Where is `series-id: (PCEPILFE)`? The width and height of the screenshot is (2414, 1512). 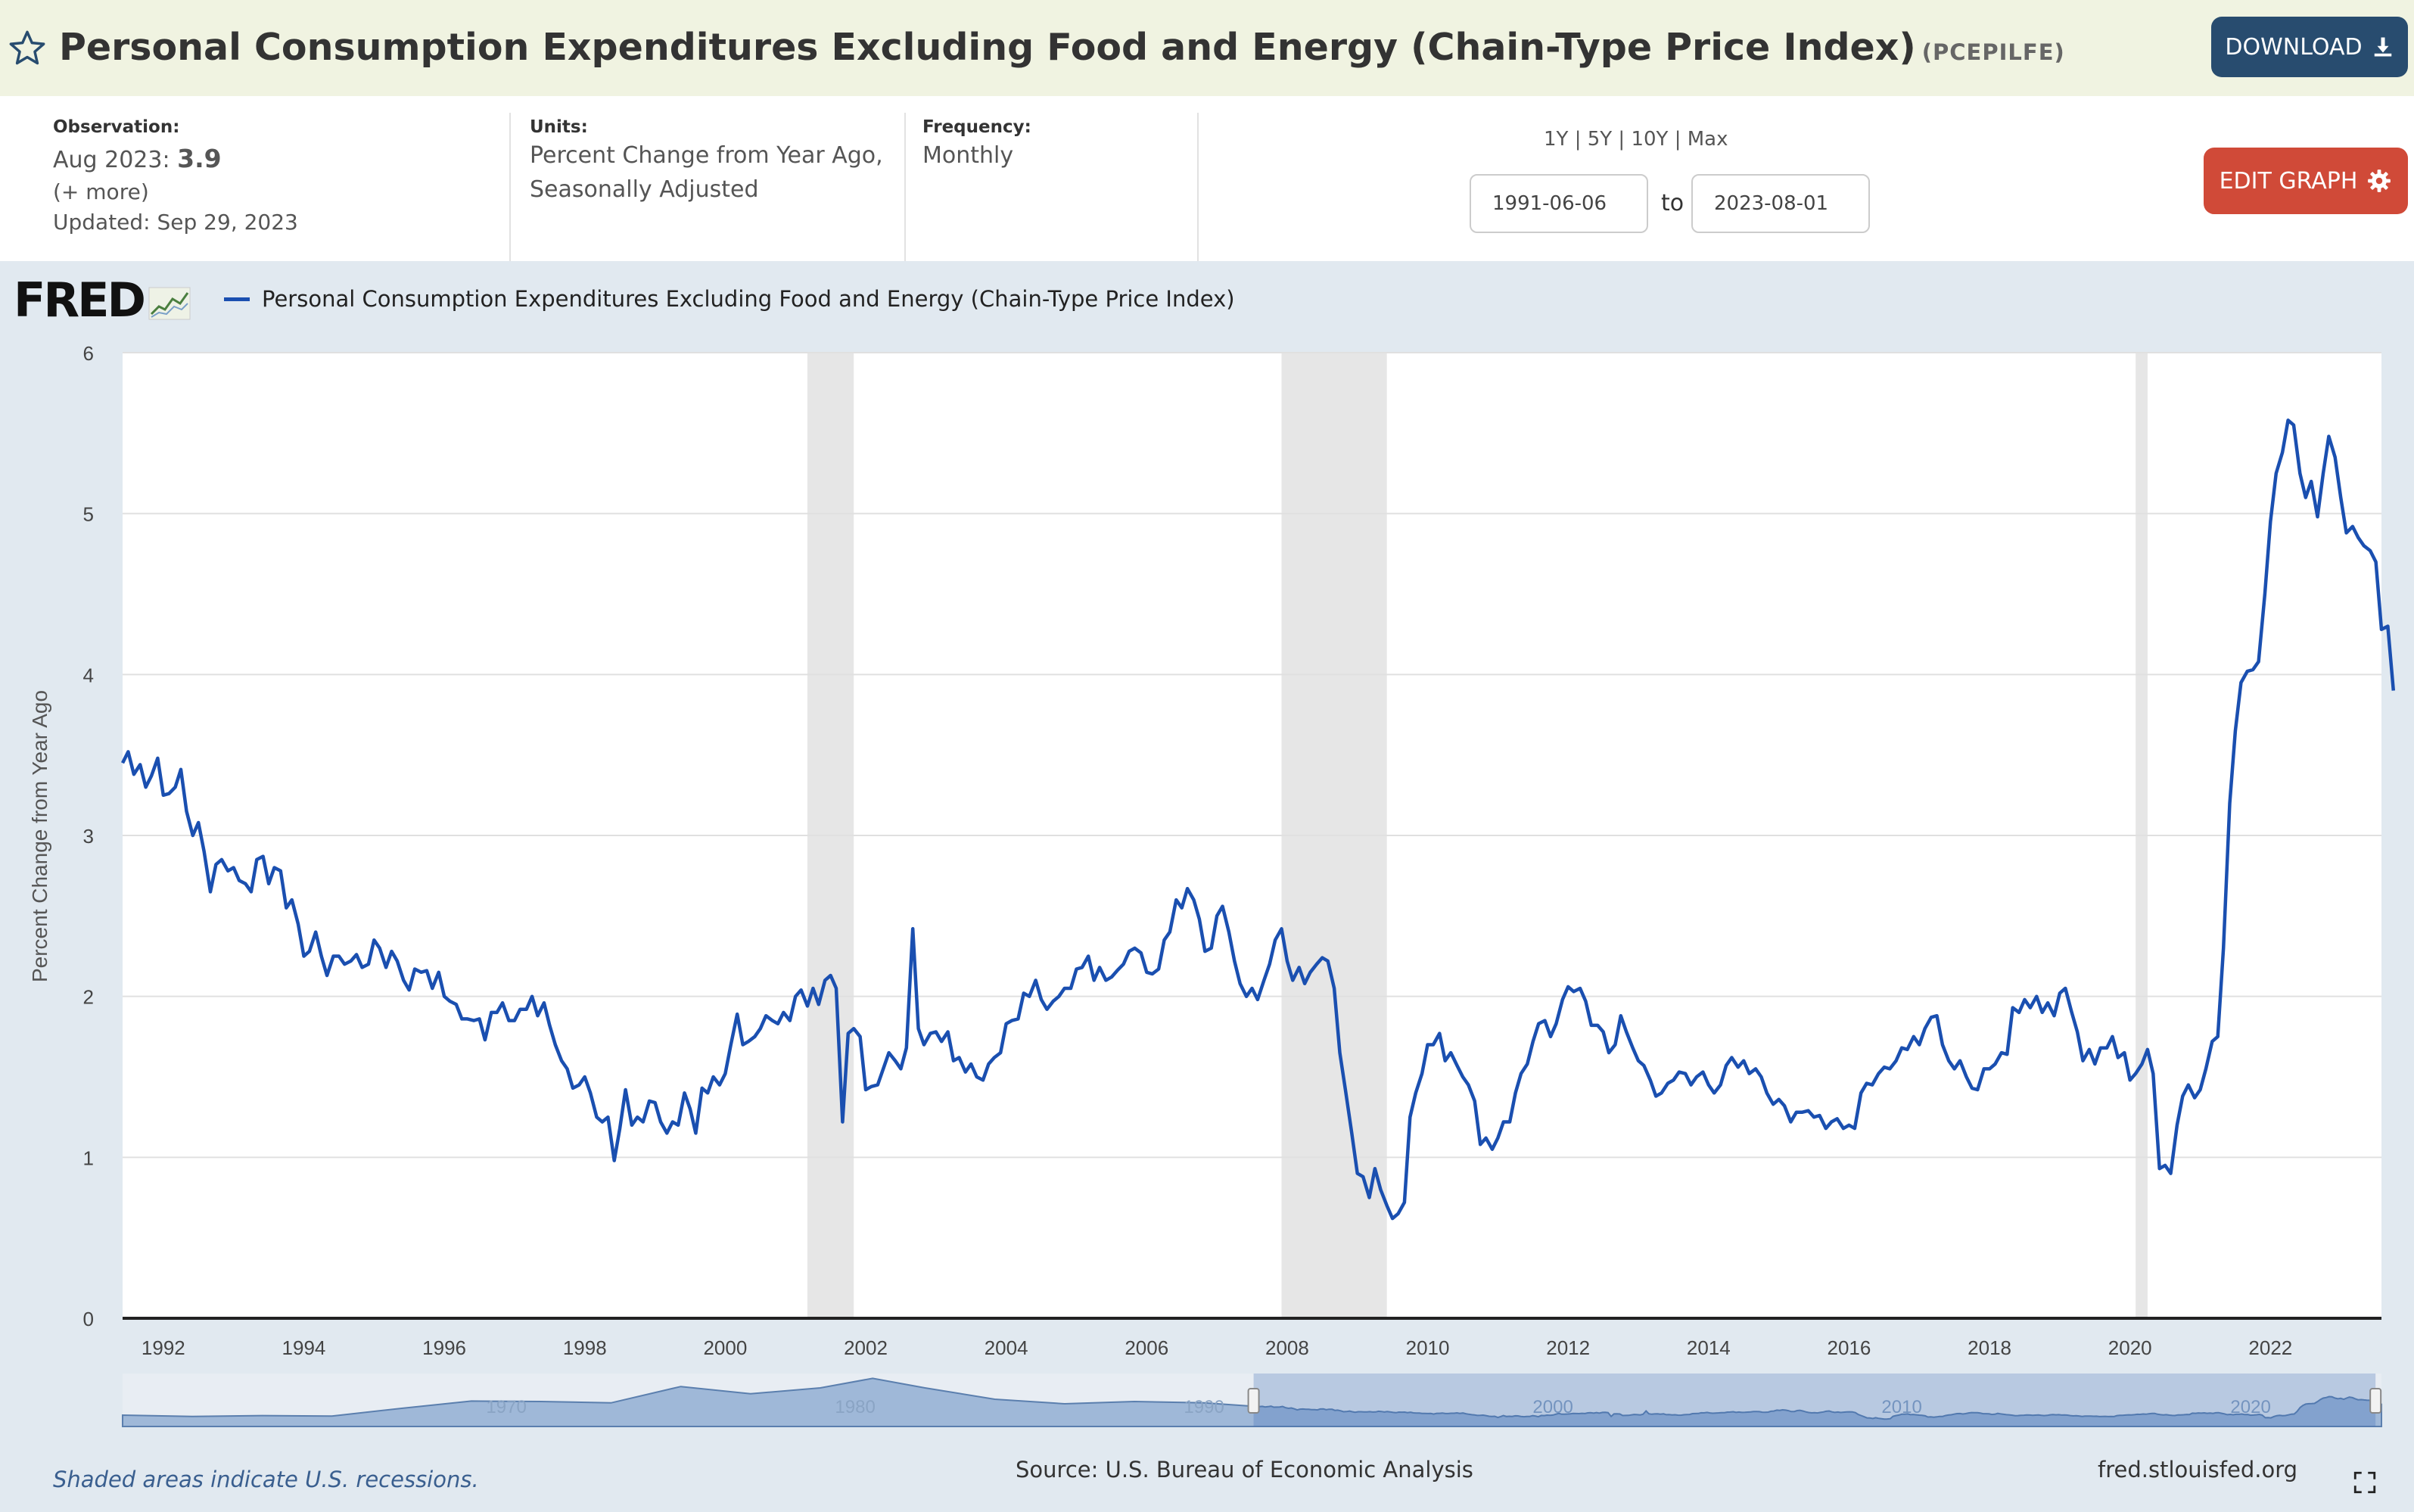 series-id: (PCEPILFE) is located at coordinates (1993, 52).